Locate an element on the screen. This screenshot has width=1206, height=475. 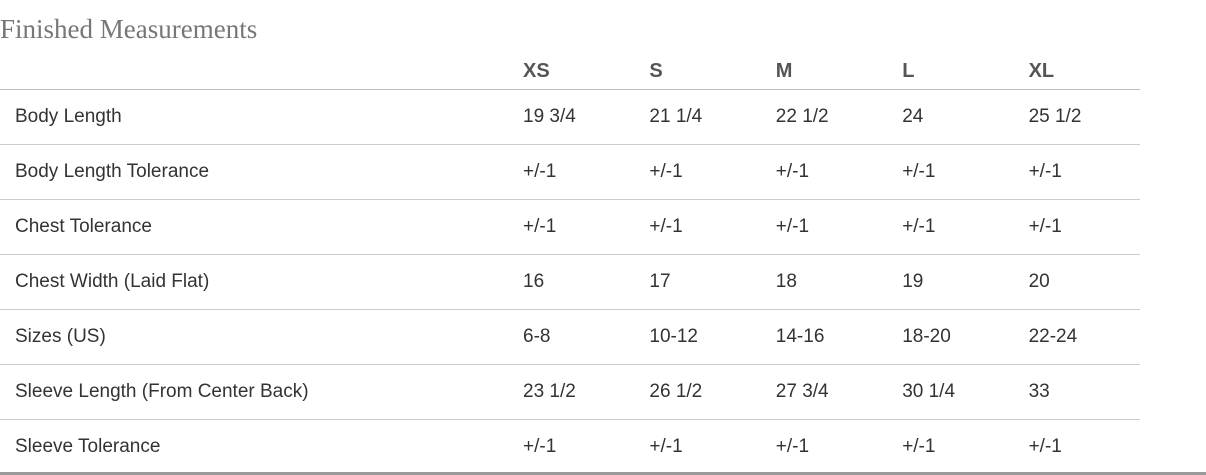
column-header-label: M is located at coordinates (784, 70).